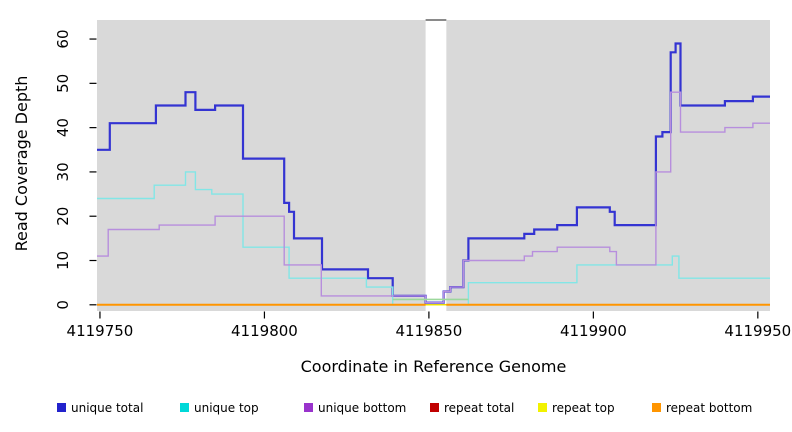 The height and width of the screenshot is (432, 792). Describe the element at coordinates (21, 164) in the screenshot. I see `y-axis-label: Read Coverage Depth` at that location.